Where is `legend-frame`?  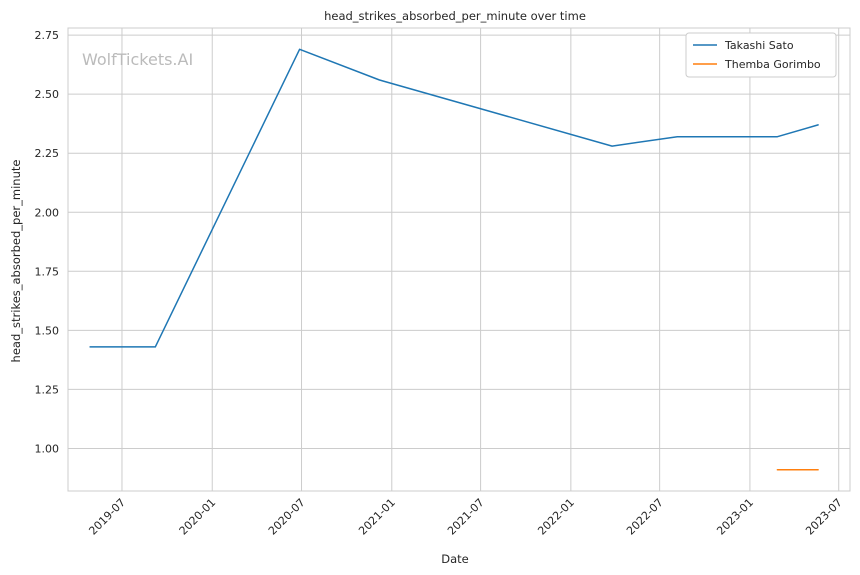 legend-frame is located at coordinates (761, 55).